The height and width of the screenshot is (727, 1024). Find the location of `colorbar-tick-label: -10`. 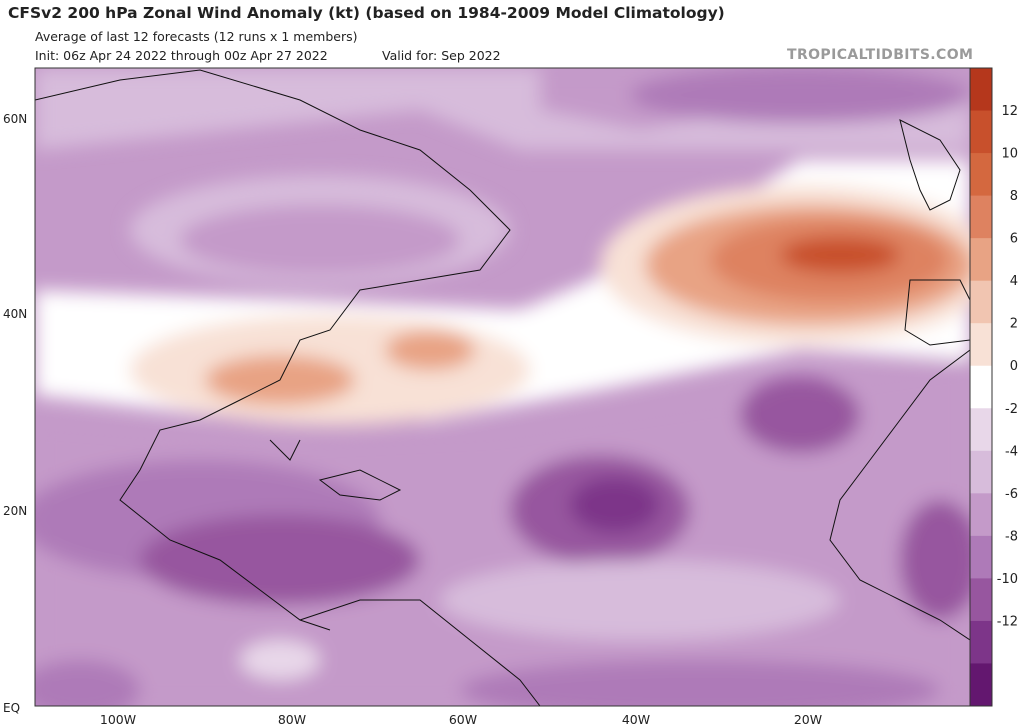

colorbar-tick-label: -10 is located at coordinates (1007, 579).